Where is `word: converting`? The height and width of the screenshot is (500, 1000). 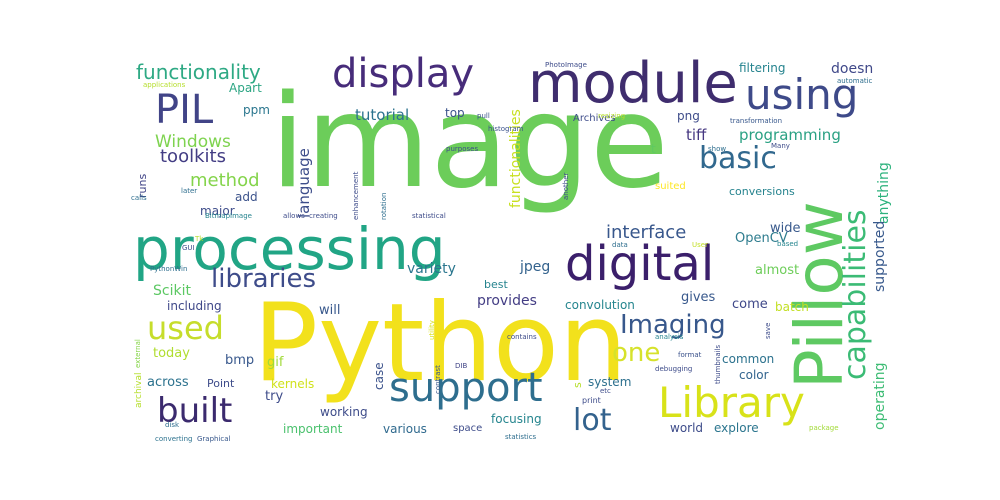 word: converting is located at coordinates (174, 439).